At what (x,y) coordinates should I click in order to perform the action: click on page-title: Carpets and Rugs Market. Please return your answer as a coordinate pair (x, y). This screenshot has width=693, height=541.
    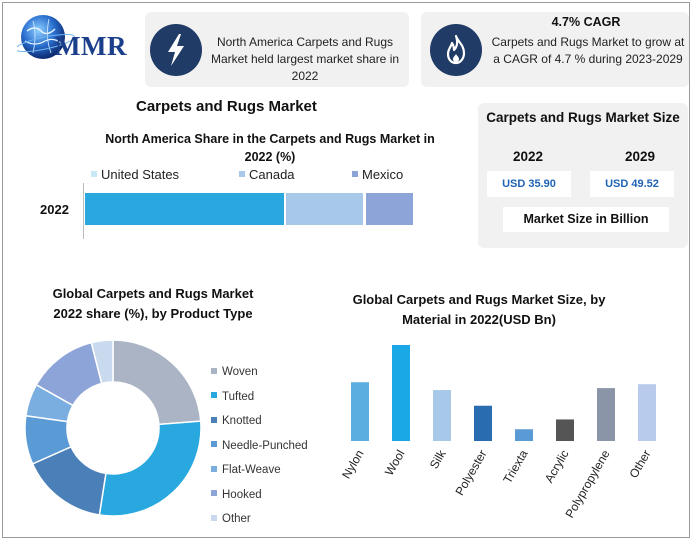
    Looking at the image, I should click on (226, 106).